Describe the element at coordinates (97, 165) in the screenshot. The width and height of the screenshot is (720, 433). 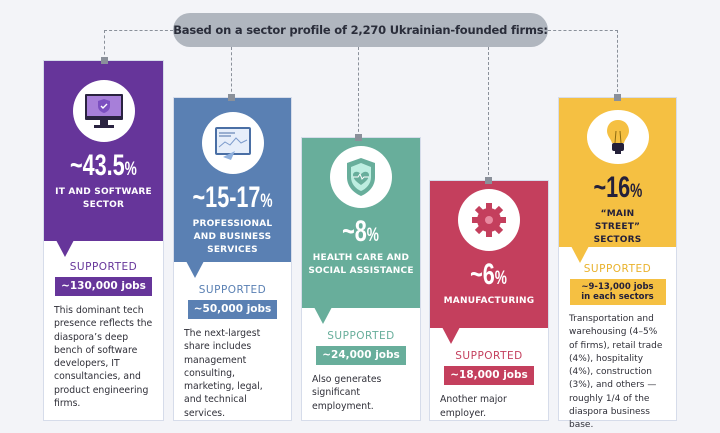
I see `percent-value: ~43.5` at that location.